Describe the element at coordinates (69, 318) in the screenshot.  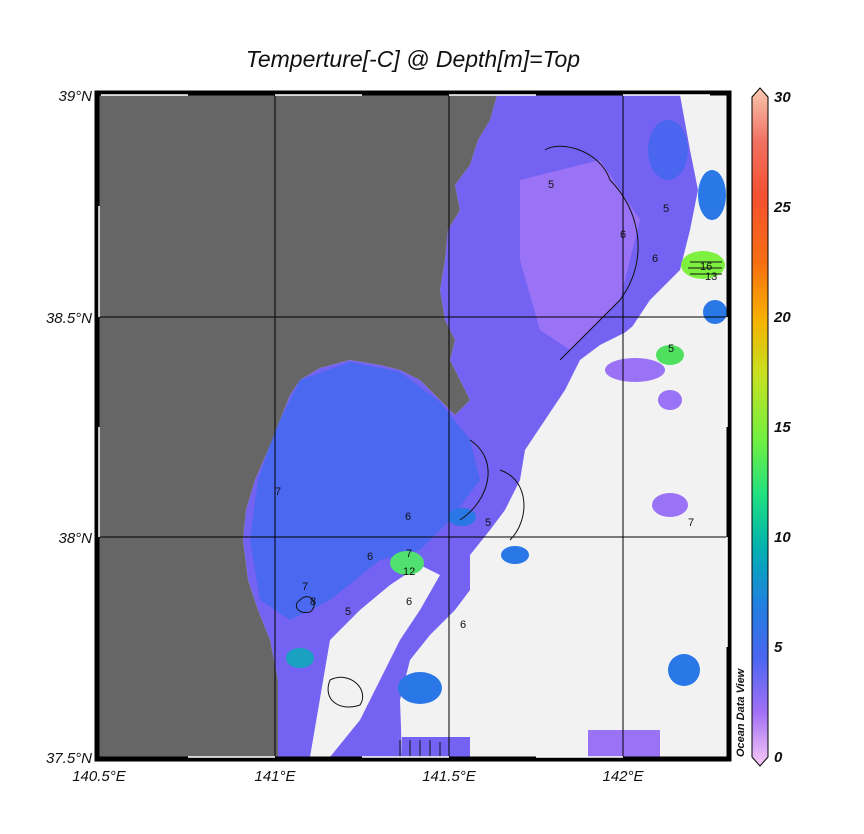
I see `lat-label-38-5: 38.5°N` at that location.